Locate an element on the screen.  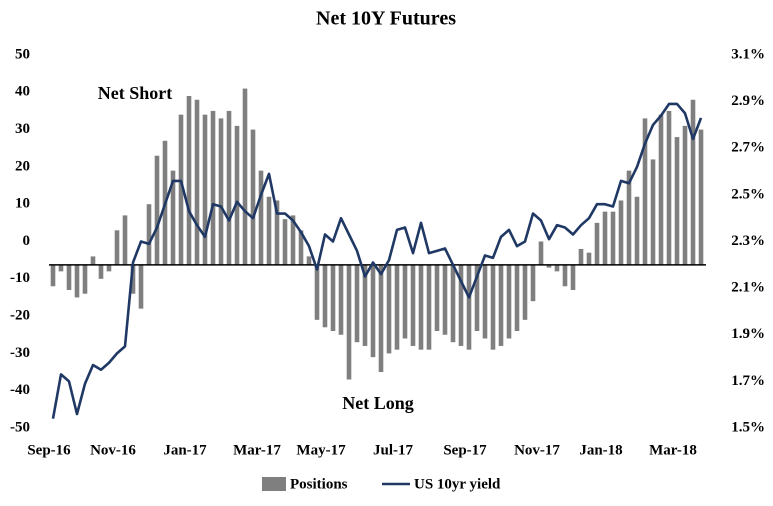
legend-label: US 10yr yield is located at coordinates (457, 484).